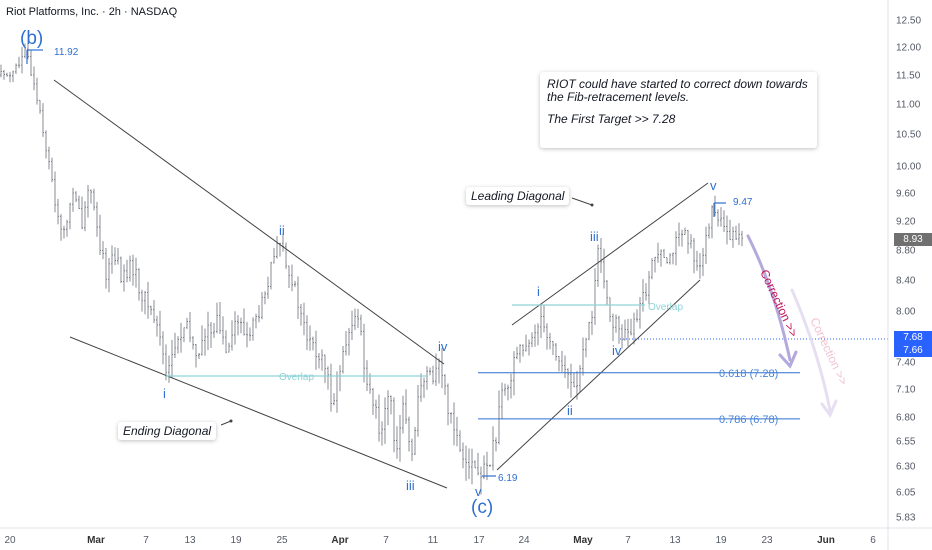 This screenshot has width=932, height=550. Describe the element at coordinates (617, 350) in the screenshot. I see `wave-iv-label-2: iv` at that location.